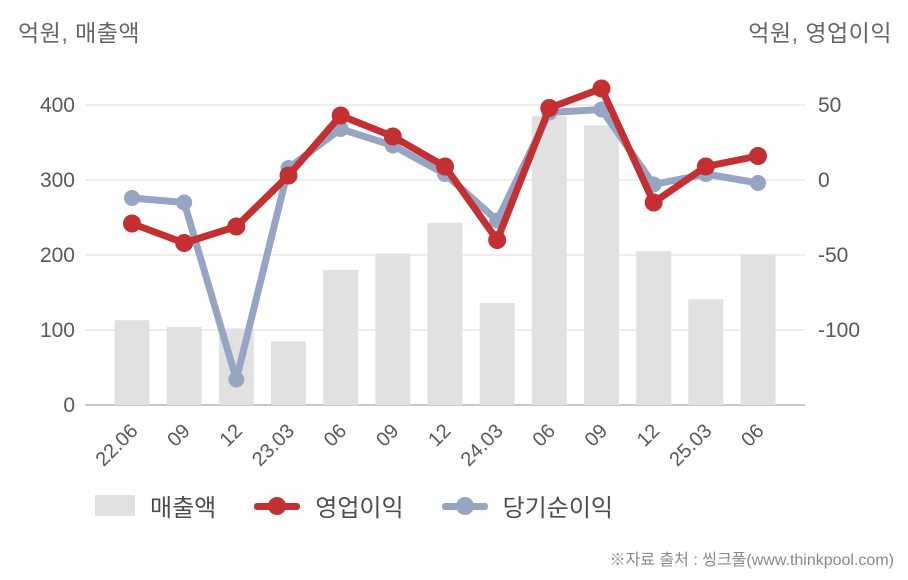 The image size is (908, 580). Describe the element at coordinates (839, 330) in the screenshot. I see `right-axis-tick-label: -100` at that location.